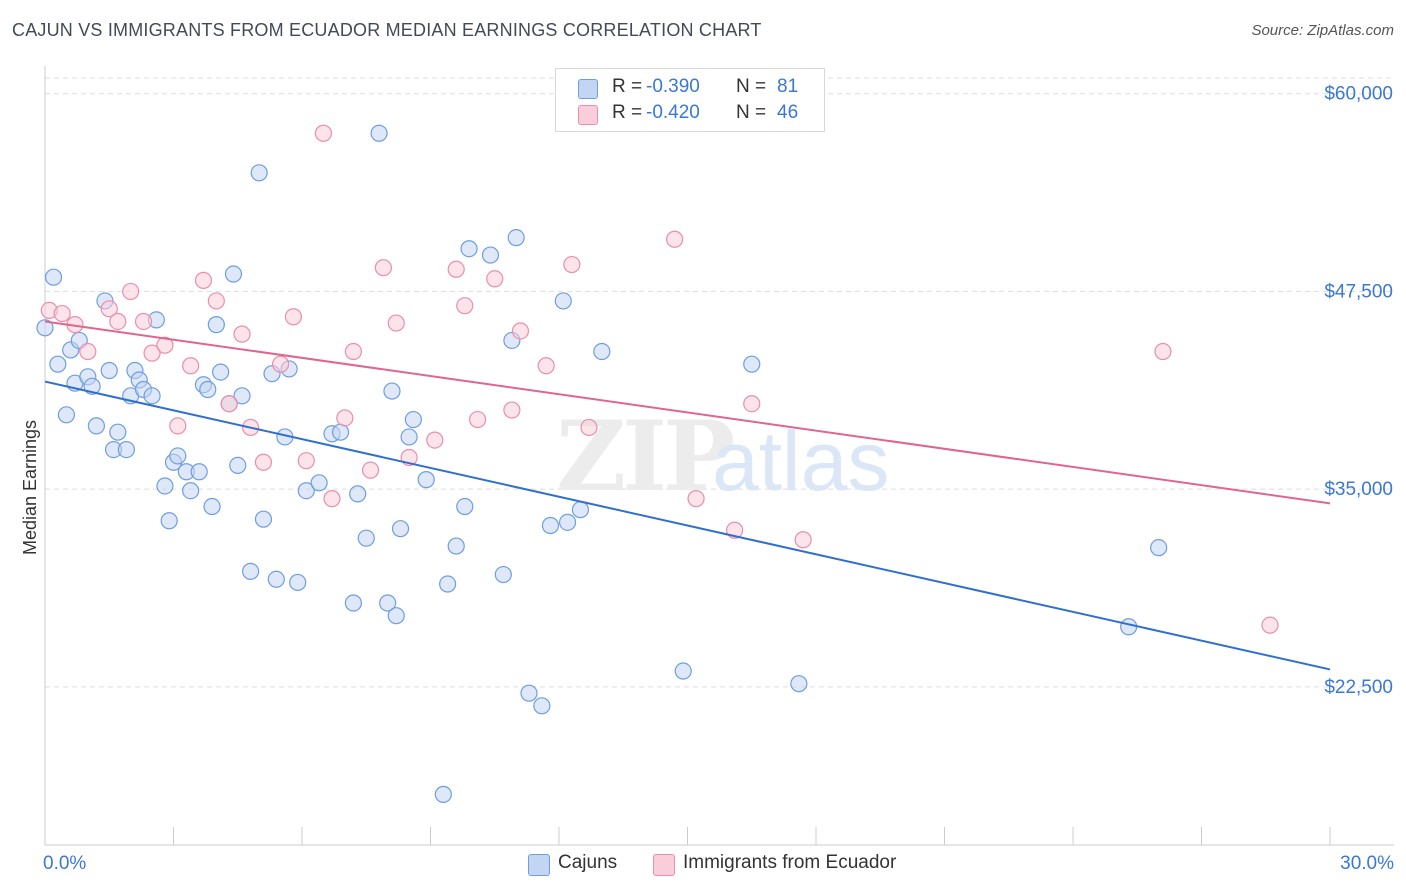  What do you see at coordinates (673, 112) in the screenshot?
I see `legend-r-value: -0.420` at bounding box center [673, 112].